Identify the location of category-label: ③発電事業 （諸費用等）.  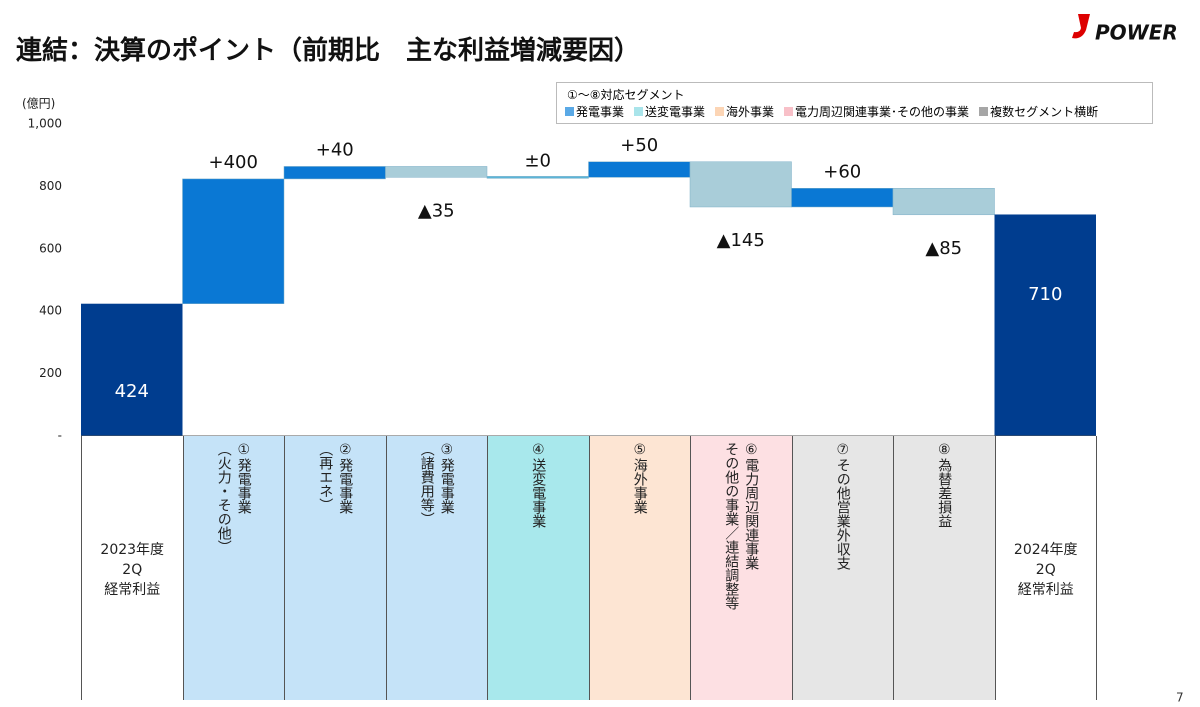
(436, 484).